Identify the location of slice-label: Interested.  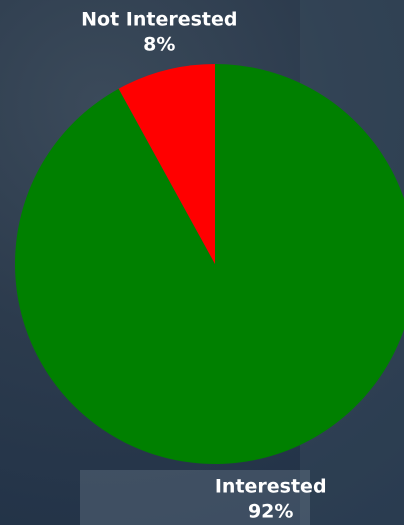
(271, 486).